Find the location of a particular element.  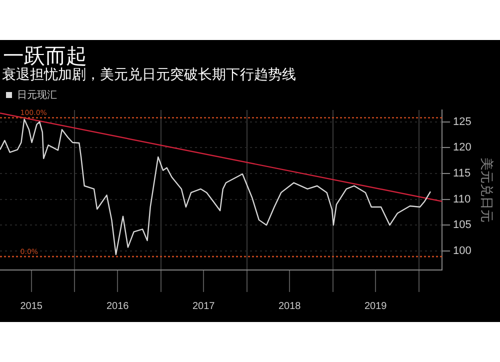

chart-title: 一跃而起 is located at coordinates (45, 55).